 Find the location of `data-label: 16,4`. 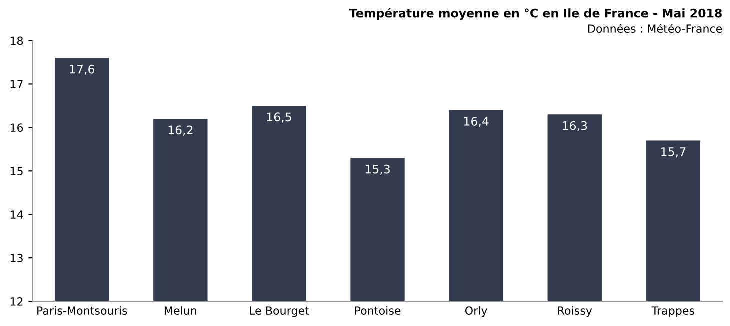

data-label: 16,4 is located at coordinates (476, 122).